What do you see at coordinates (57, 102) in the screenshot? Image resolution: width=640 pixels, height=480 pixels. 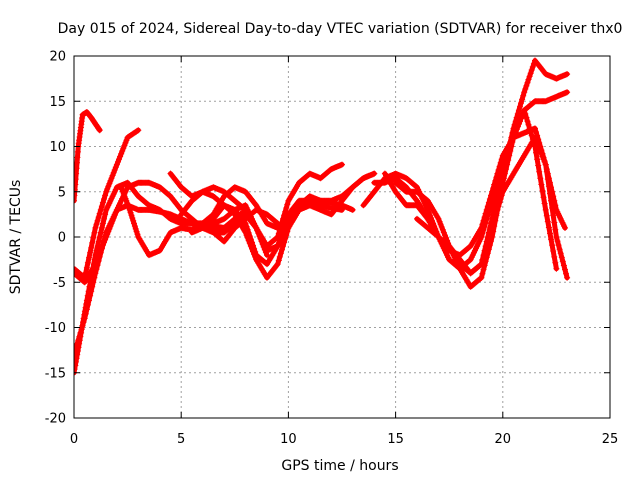 I see `y-tick-label: 15` at bounding box center [57, 102].